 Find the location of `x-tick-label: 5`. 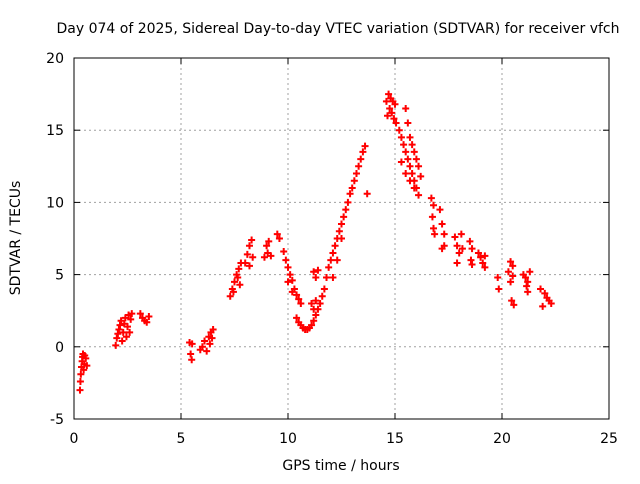

x-tick-label: 5 is located at coordinates (181, 439).